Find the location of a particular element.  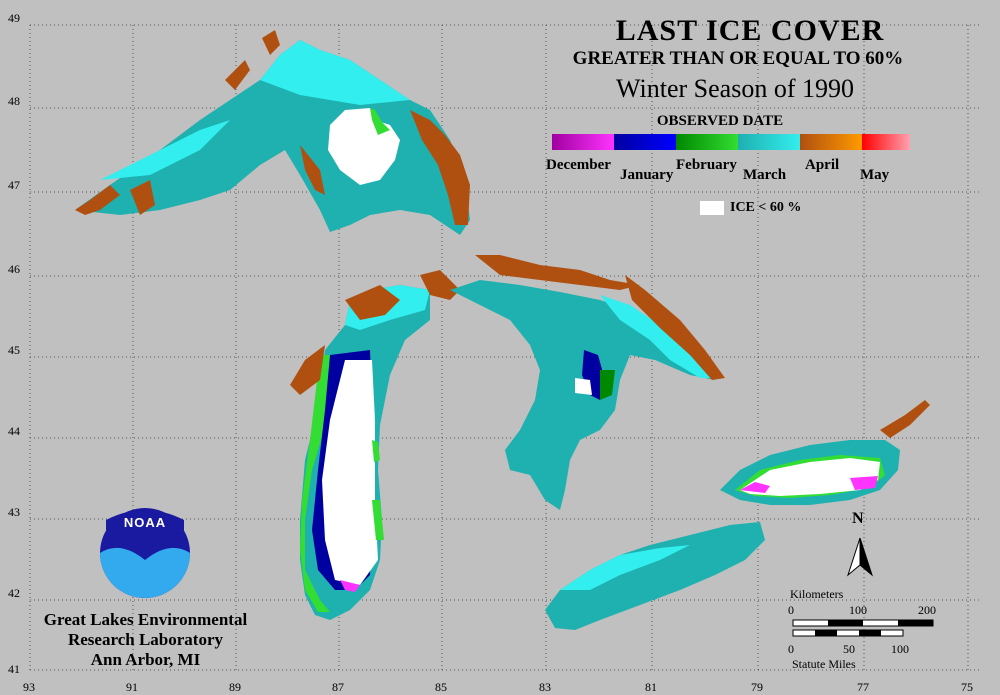

lat-label: 48 is located at coordinates (14, 101).